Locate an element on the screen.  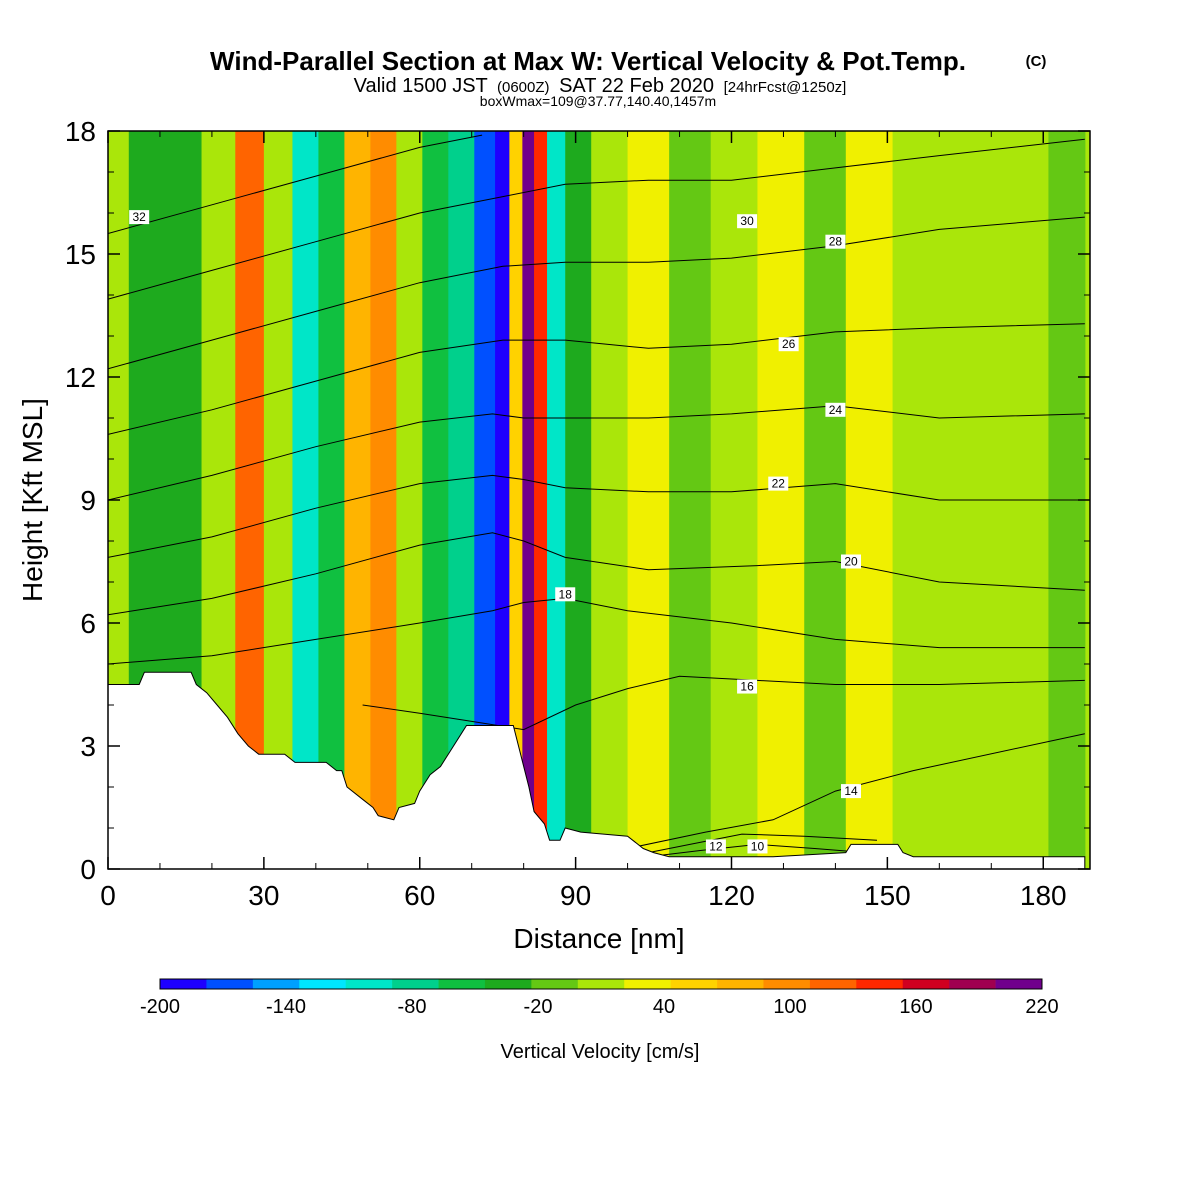
x-axis-label: Distance [nm] is located at coordinates (598, 938).